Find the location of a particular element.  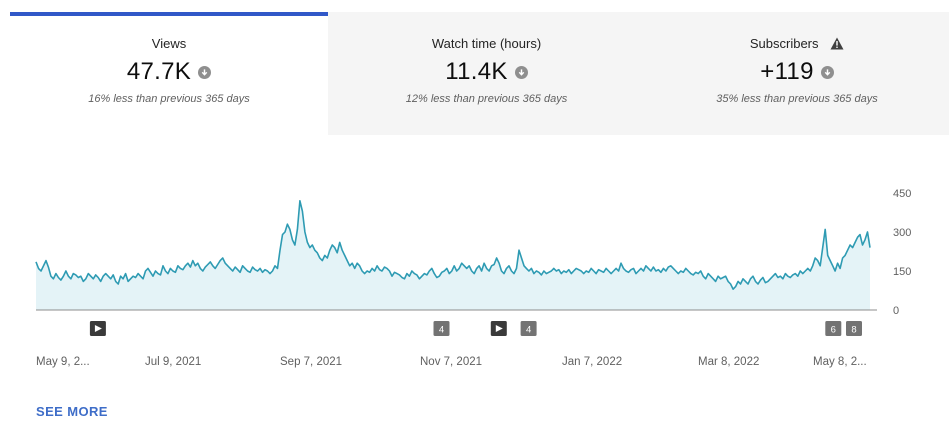

y-tick-label: 450 is located at coordinates (902, 194).